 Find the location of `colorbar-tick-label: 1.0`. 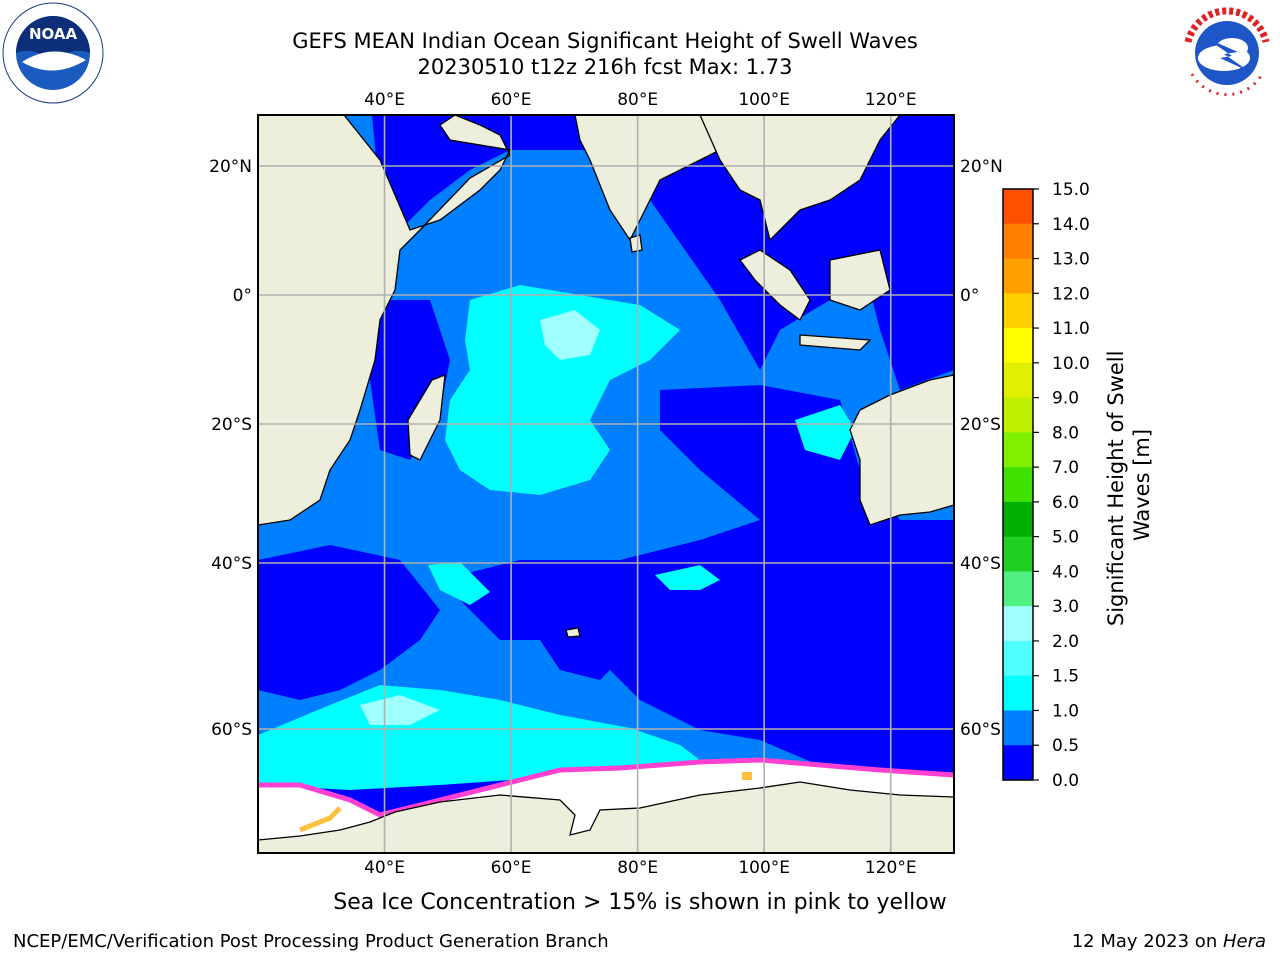

colorbar-tick-label: 1.0 is located at coordinates (1065, 711).